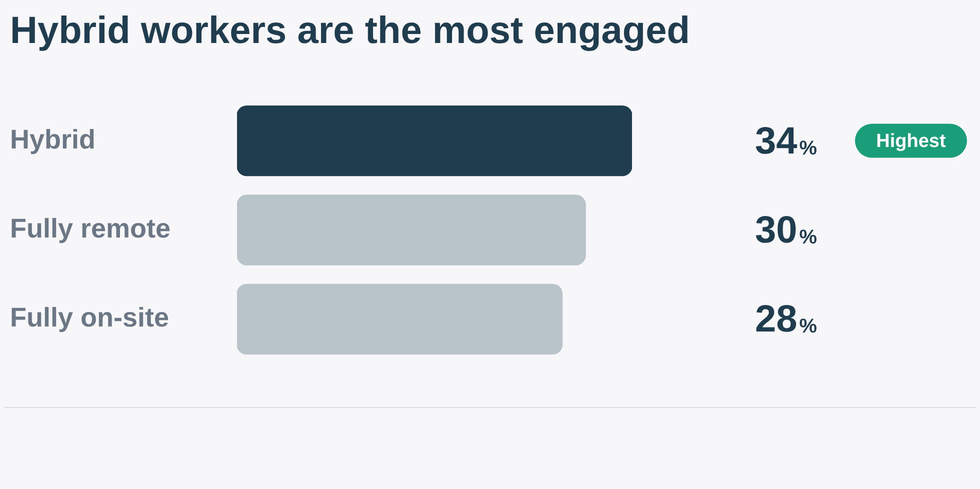 The height and width of the screenshot is (489, 980). I want to click on y-tick-label: Fully remote, so click(90, 228).